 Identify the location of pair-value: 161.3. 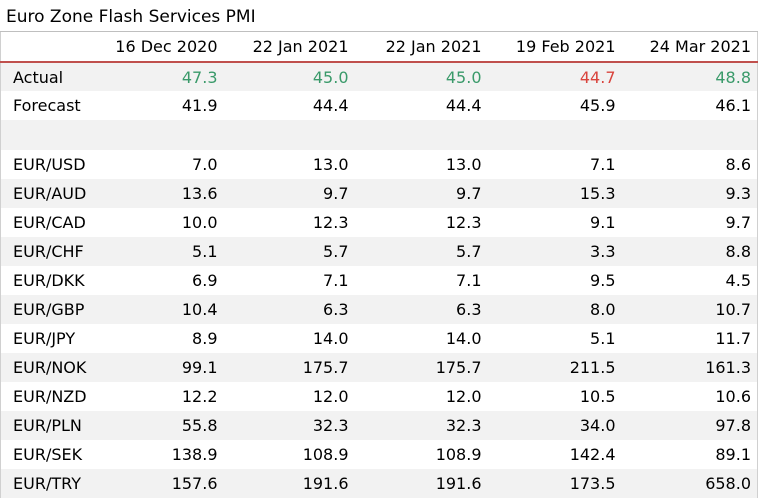
(689, 367).